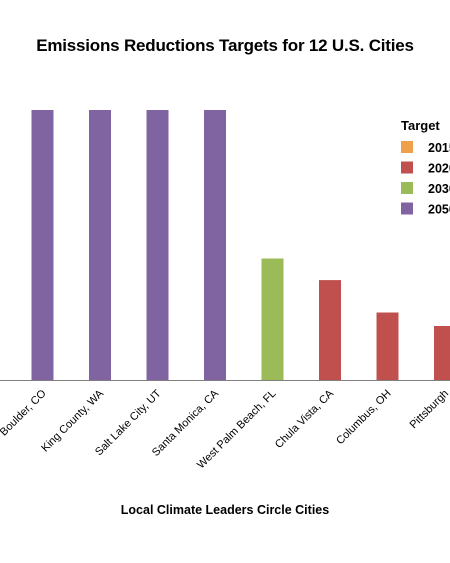  Describe the element at coordinates (429, 410) in the screenshot. I see `x-tick-label: Pittsburgh` at that location.